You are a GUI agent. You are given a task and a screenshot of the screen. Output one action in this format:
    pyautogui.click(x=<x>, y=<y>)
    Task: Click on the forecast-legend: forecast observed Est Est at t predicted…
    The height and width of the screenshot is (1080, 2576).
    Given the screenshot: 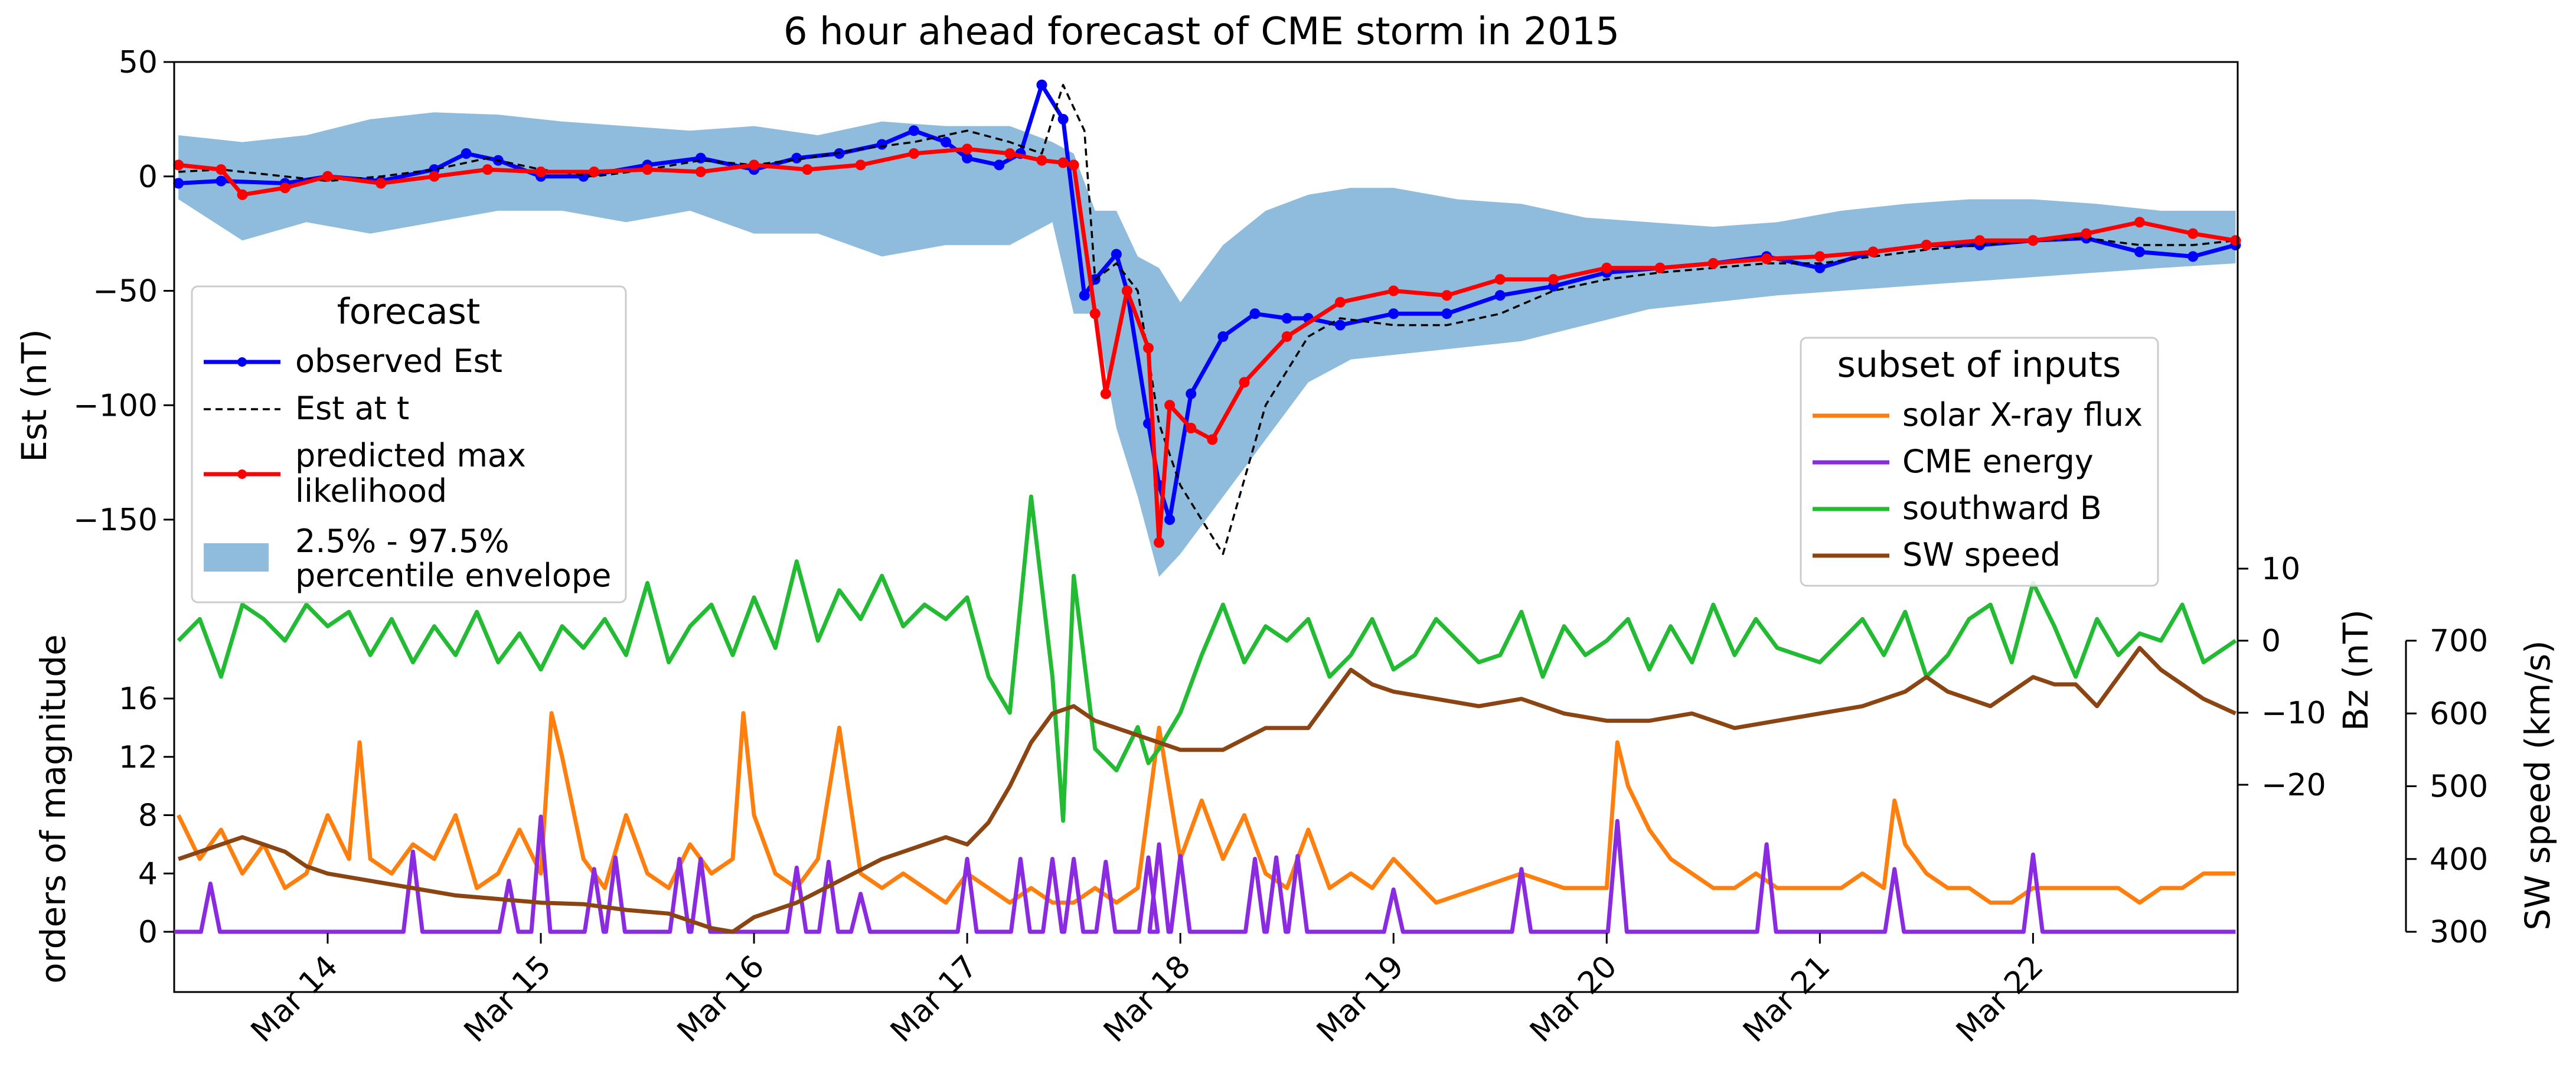 What is the action you would take?
    pyautogui.click(x=409, y=444)
    